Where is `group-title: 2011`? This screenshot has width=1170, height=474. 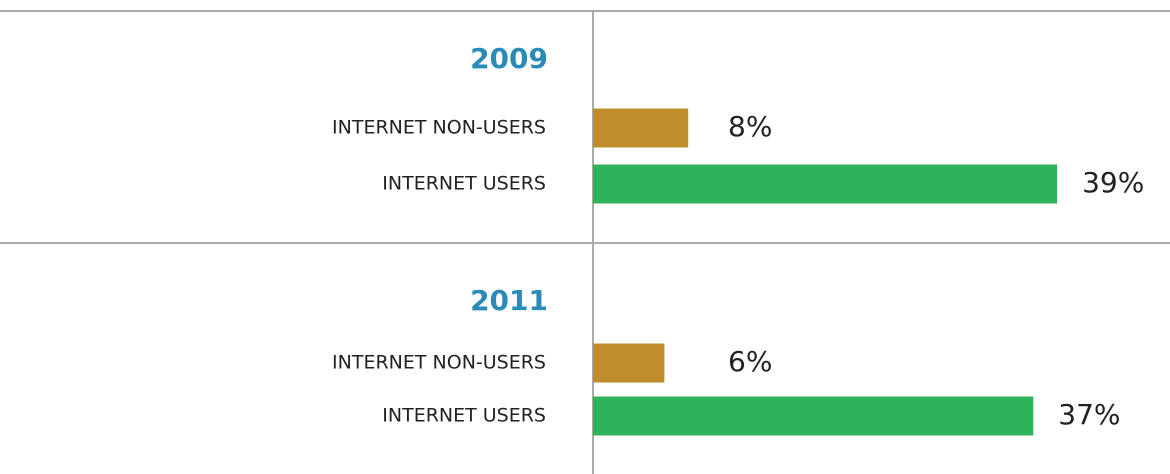
group-title: 2011 is located at coordinates (509, 300).